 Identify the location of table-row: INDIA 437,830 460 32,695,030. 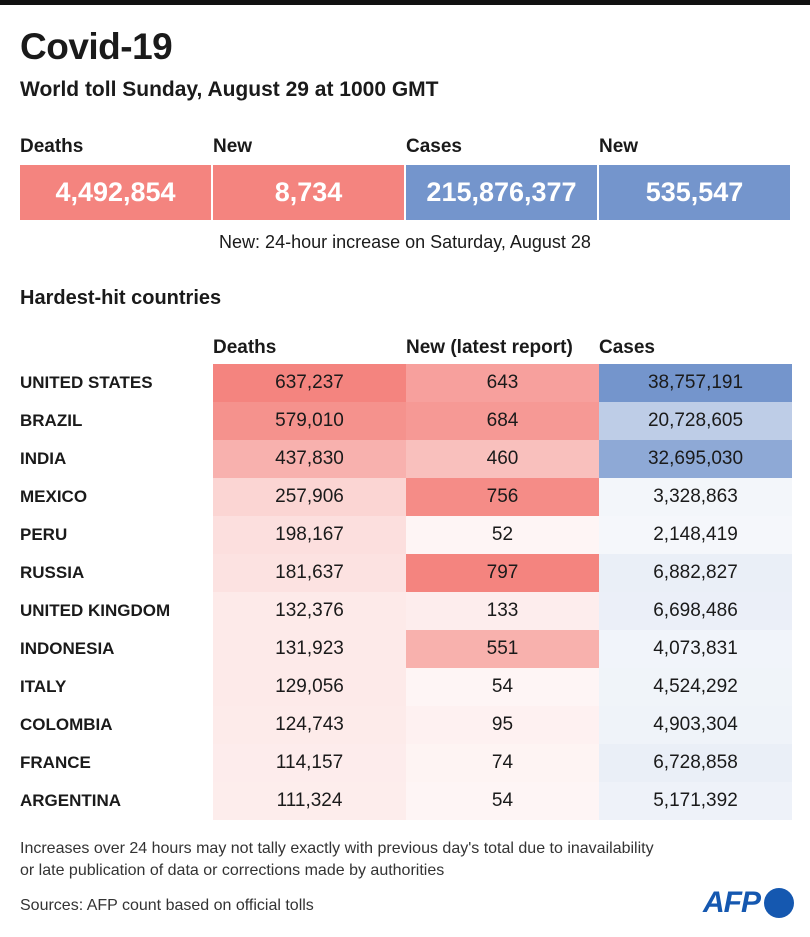
(406, 459).